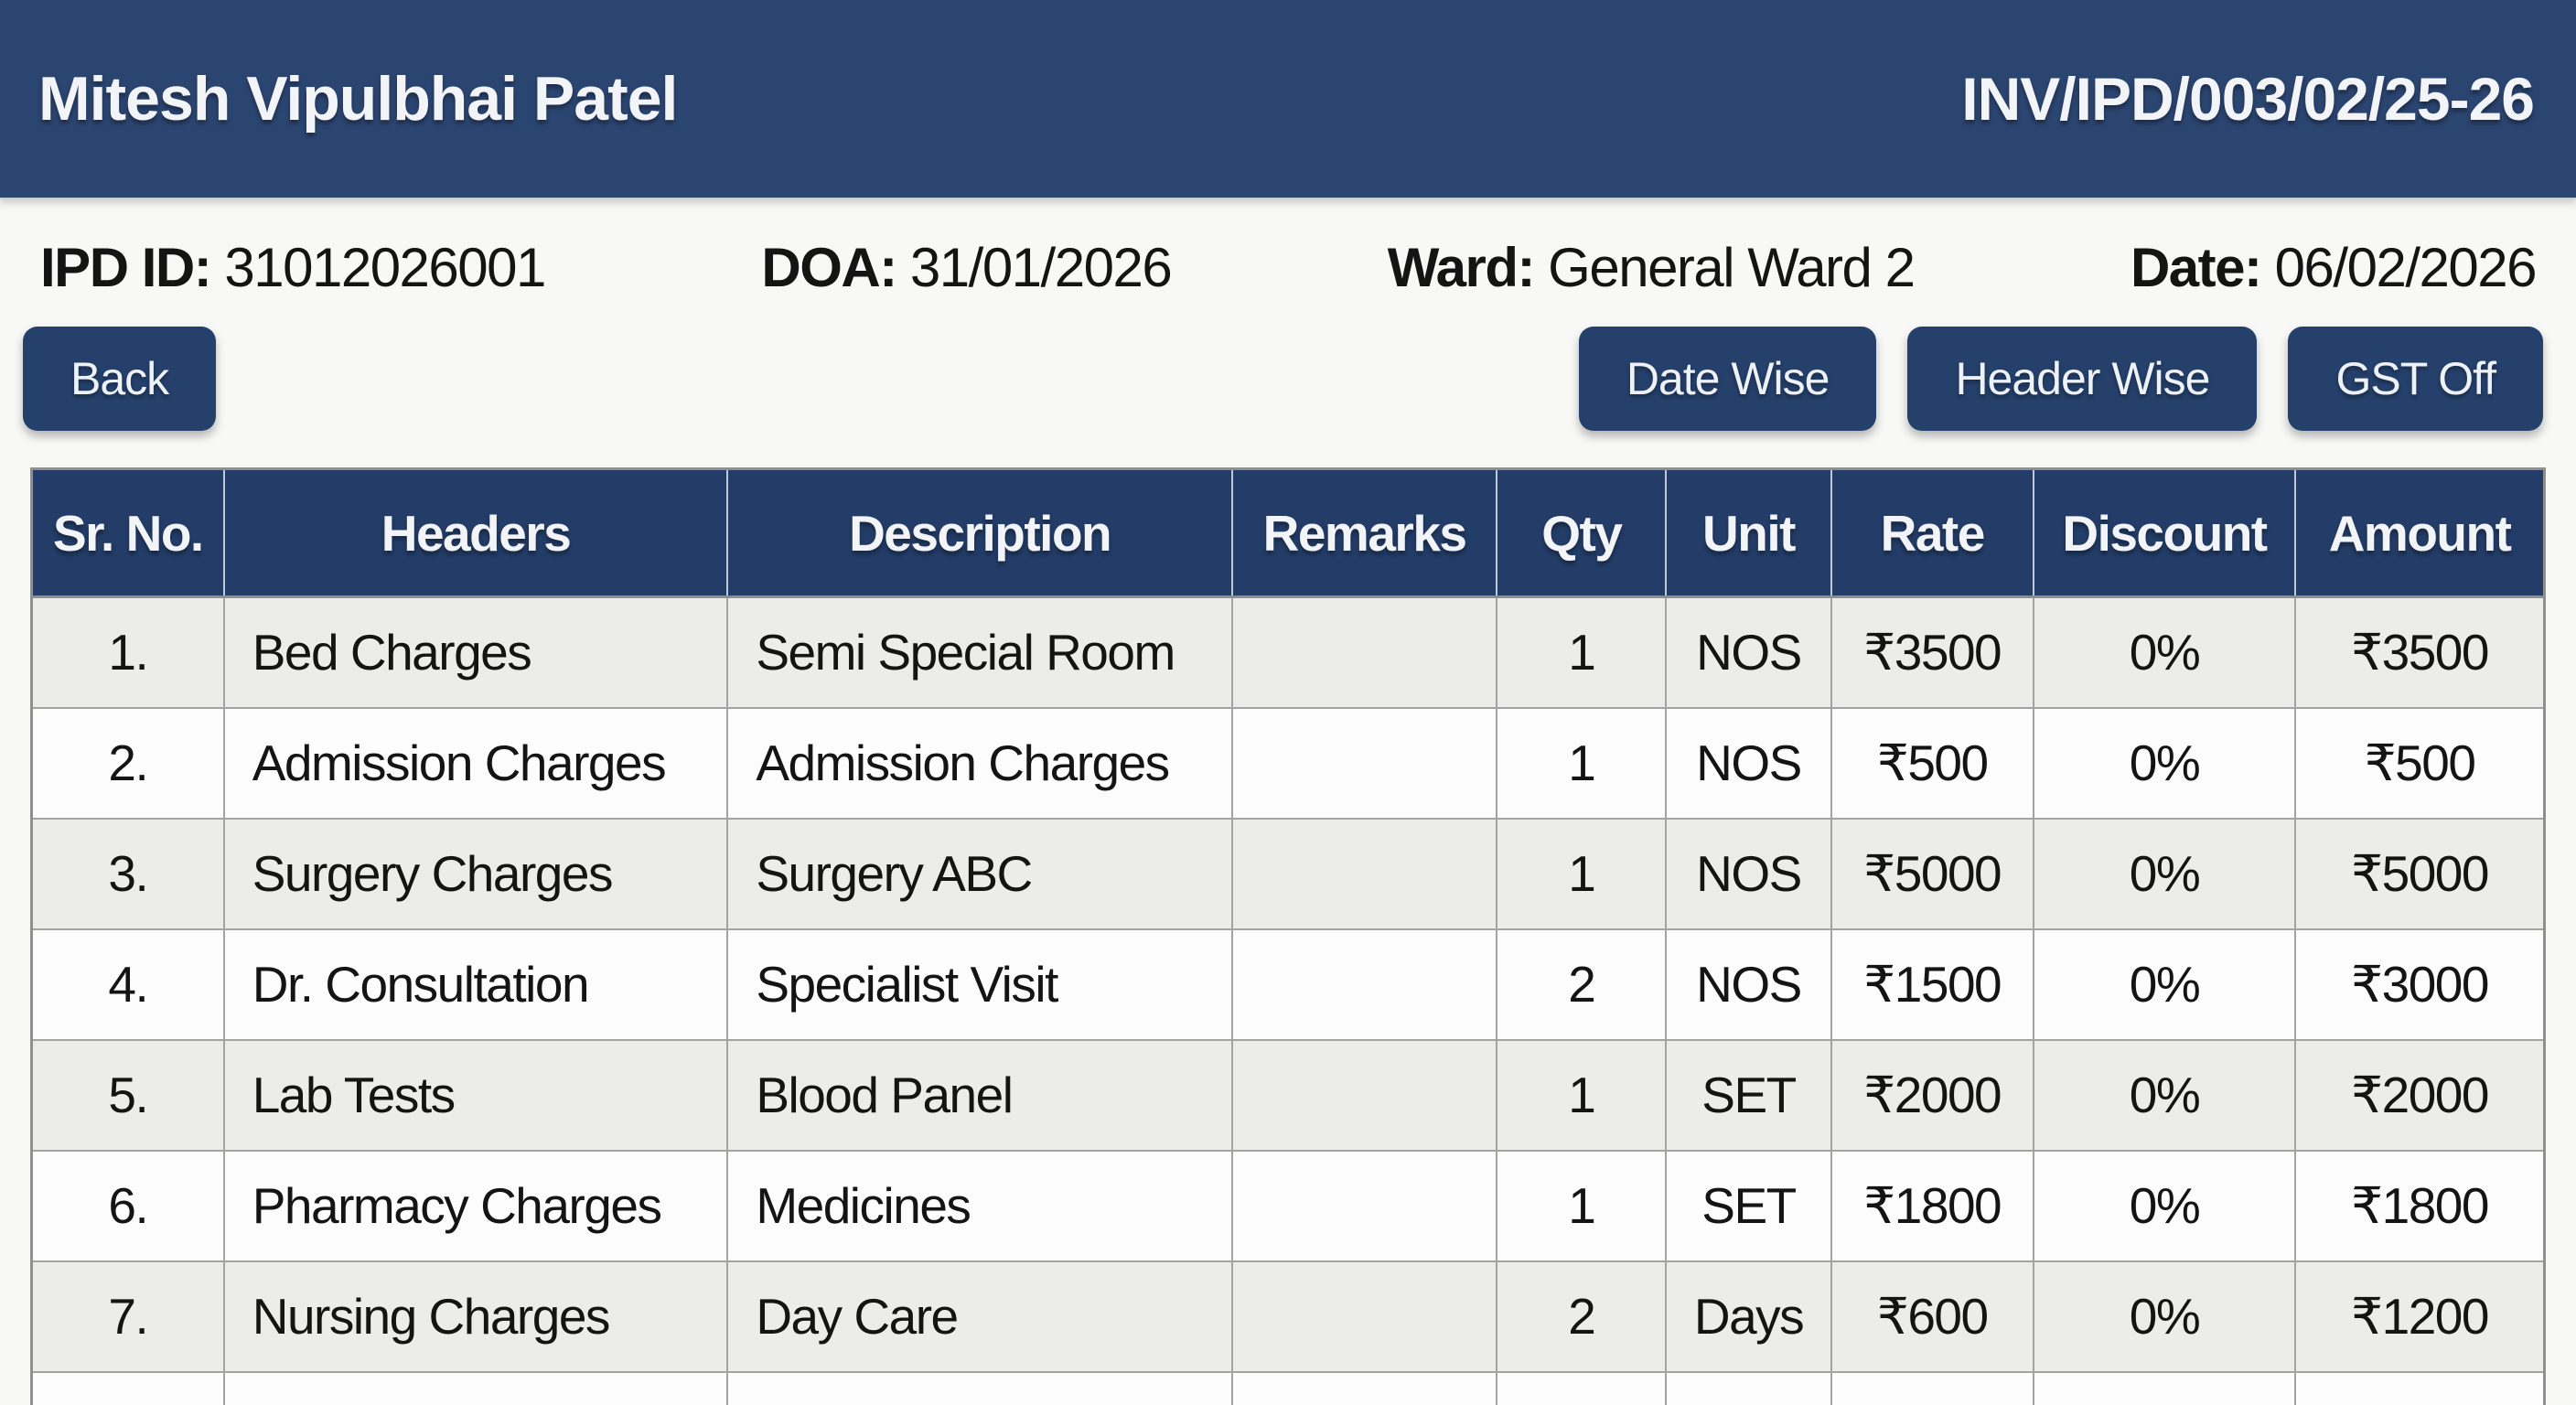 This screenshot has height=1405, width=2576. What do you see at coordinates (979, 873) in the screenshot?
I see `cell-description: Surgery ABC` at bounding box center [979, 873].